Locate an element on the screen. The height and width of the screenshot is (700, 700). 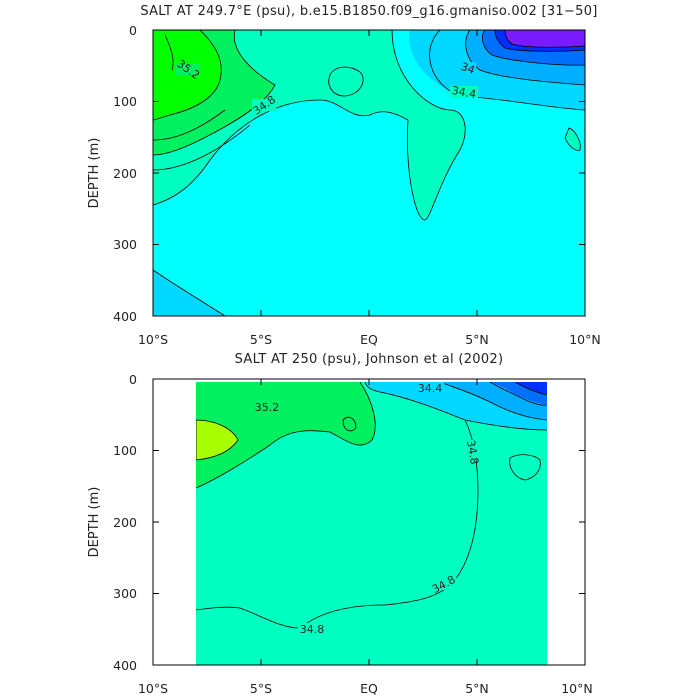
x-tick-labels-bottom: 10°S 5°S EQ 5°N 10°N is located at coordinates (365, 688).